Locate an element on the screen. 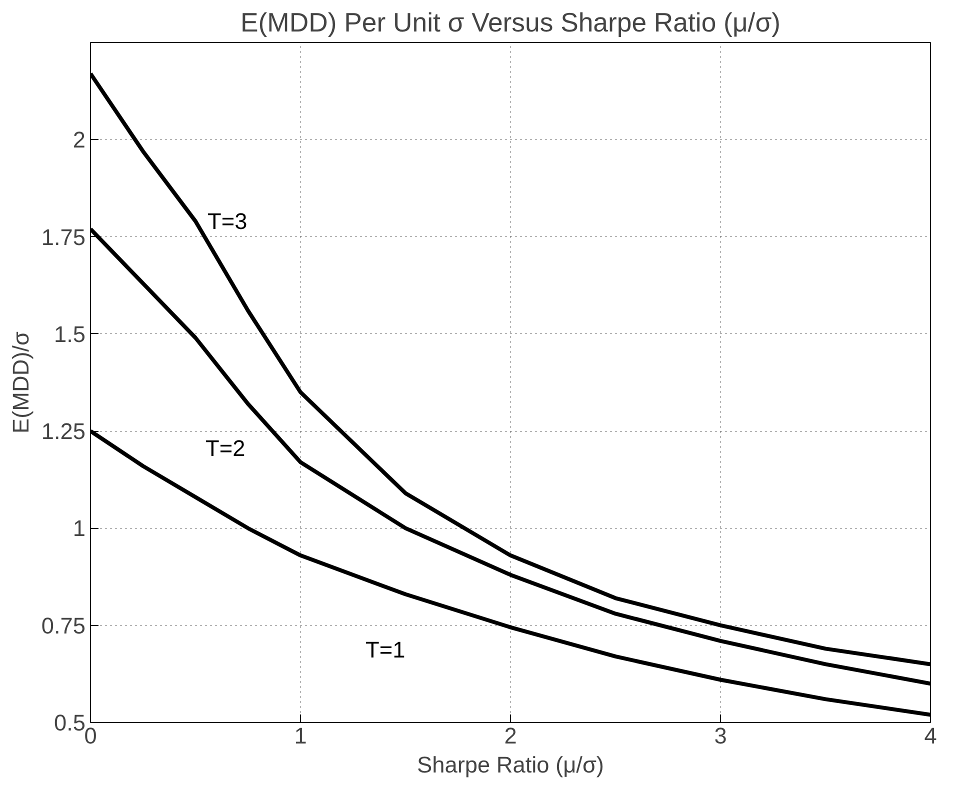 The image size is (959, 787). chart-title: E(MDD) Per Unit σ Versus Sharpe Ratio (μ/σ) is located at coordinates (510, 23).